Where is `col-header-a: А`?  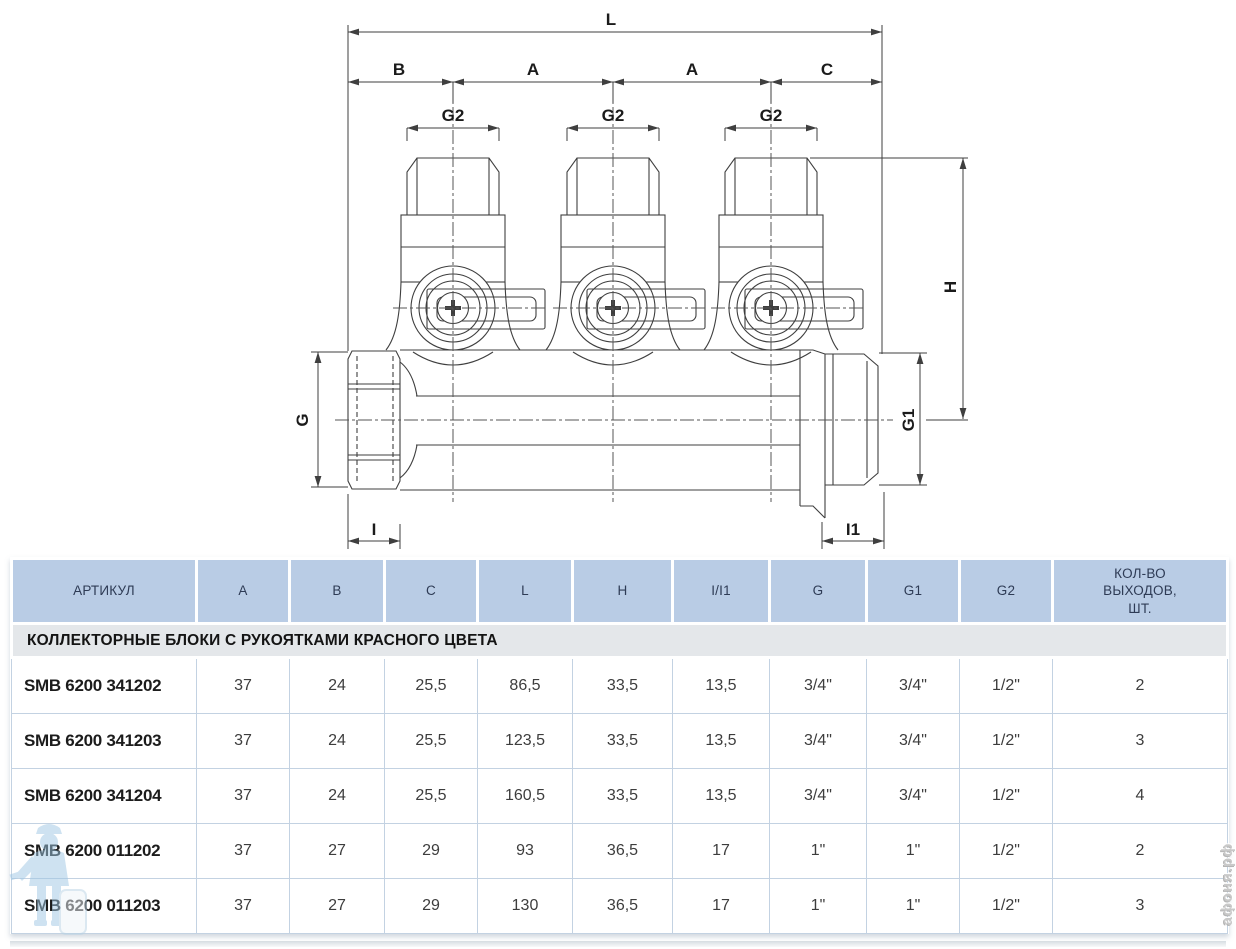
col-header-a: А is located at coordinates (243, 591).